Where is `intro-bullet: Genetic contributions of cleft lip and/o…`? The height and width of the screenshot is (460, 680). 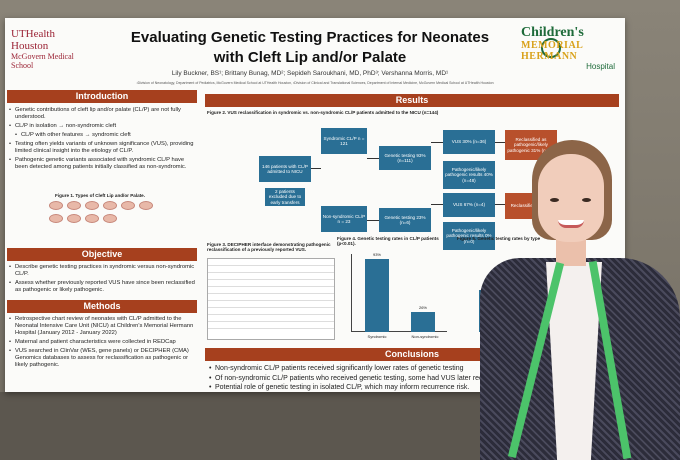 intro-bullet: Genetic contributions of cleft lip and/o… is located at coordinates (102, 114).